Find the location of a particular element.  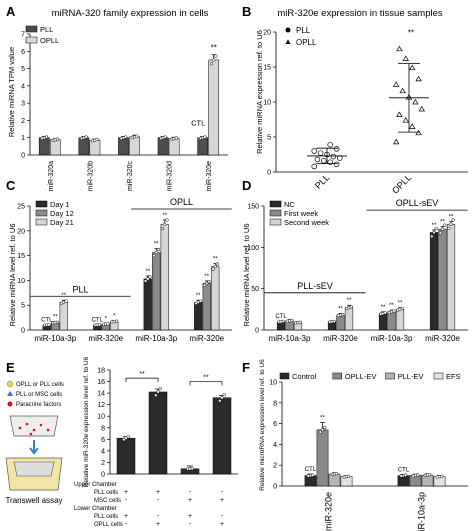

y-tick-label-d: 0 is located at coordinates (257, 331).